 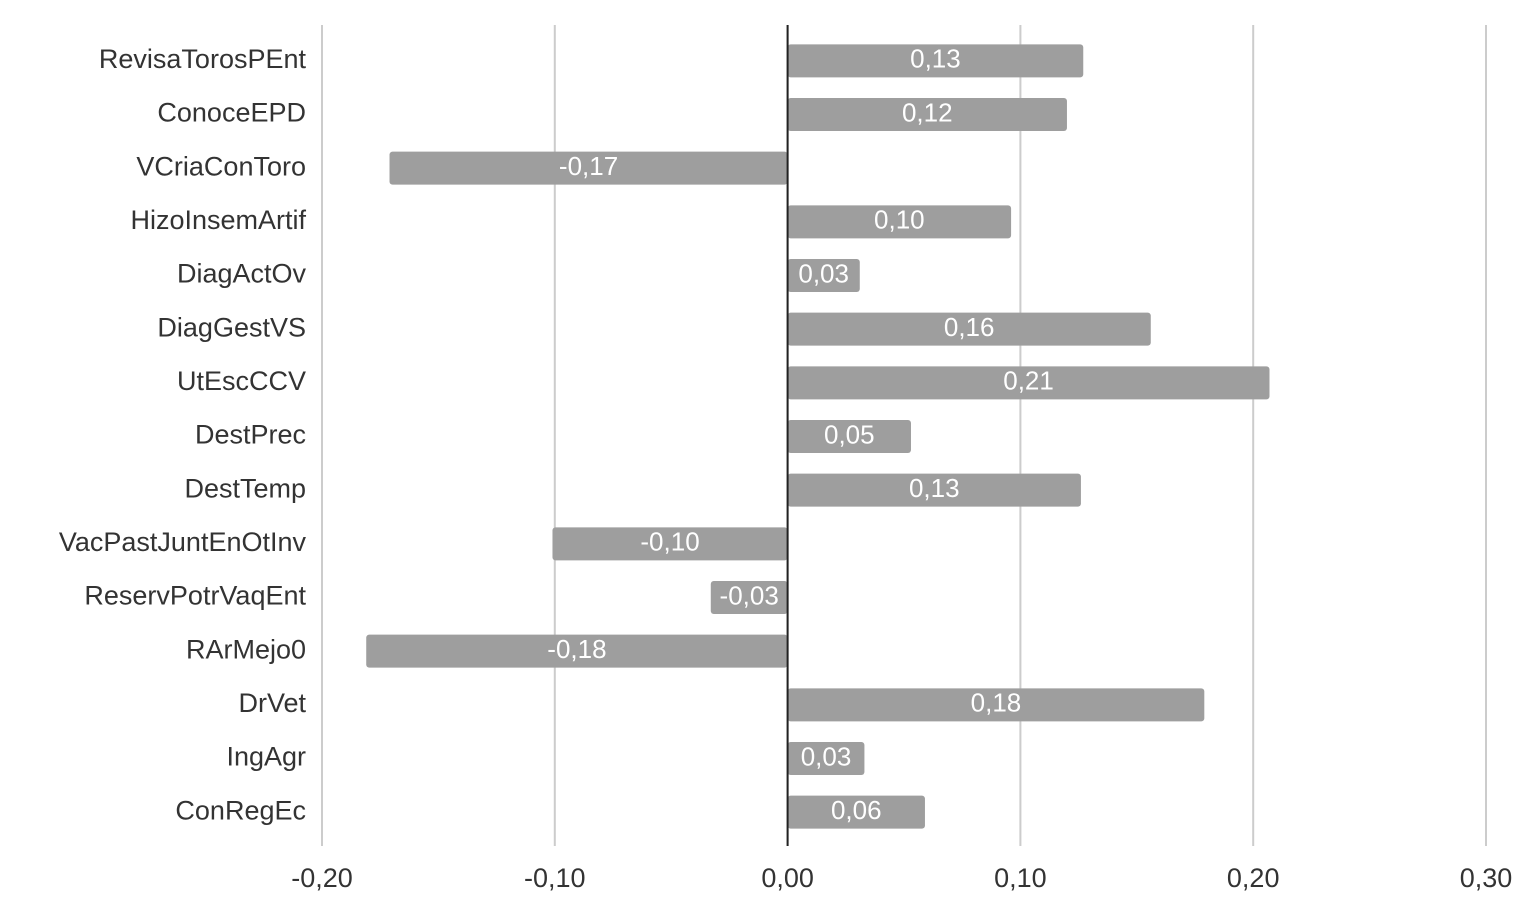 I want to click on value-label: 0,10, so click(x=899, y=220).